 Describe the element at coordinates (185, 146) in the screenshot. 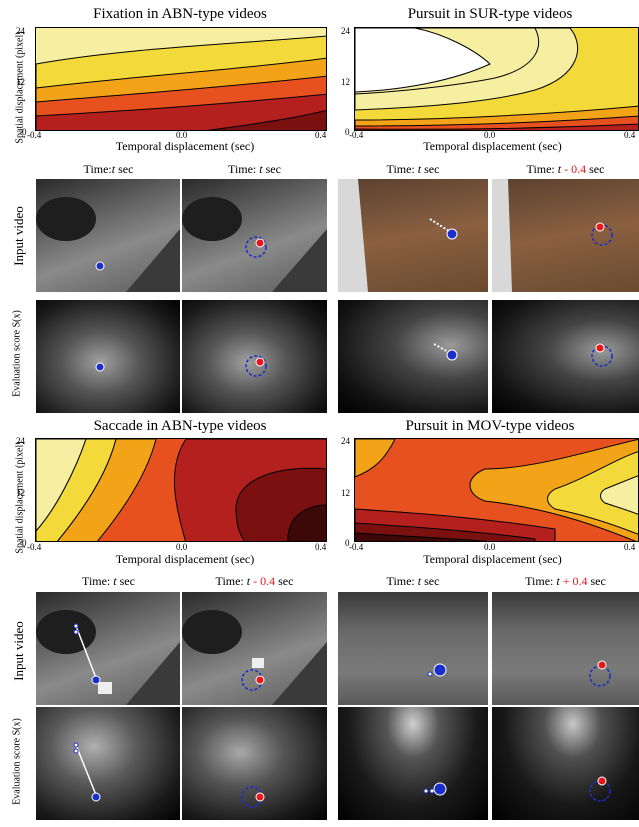

I see `x-axis-label-p0: Temporal displacement (sec)` at that location.